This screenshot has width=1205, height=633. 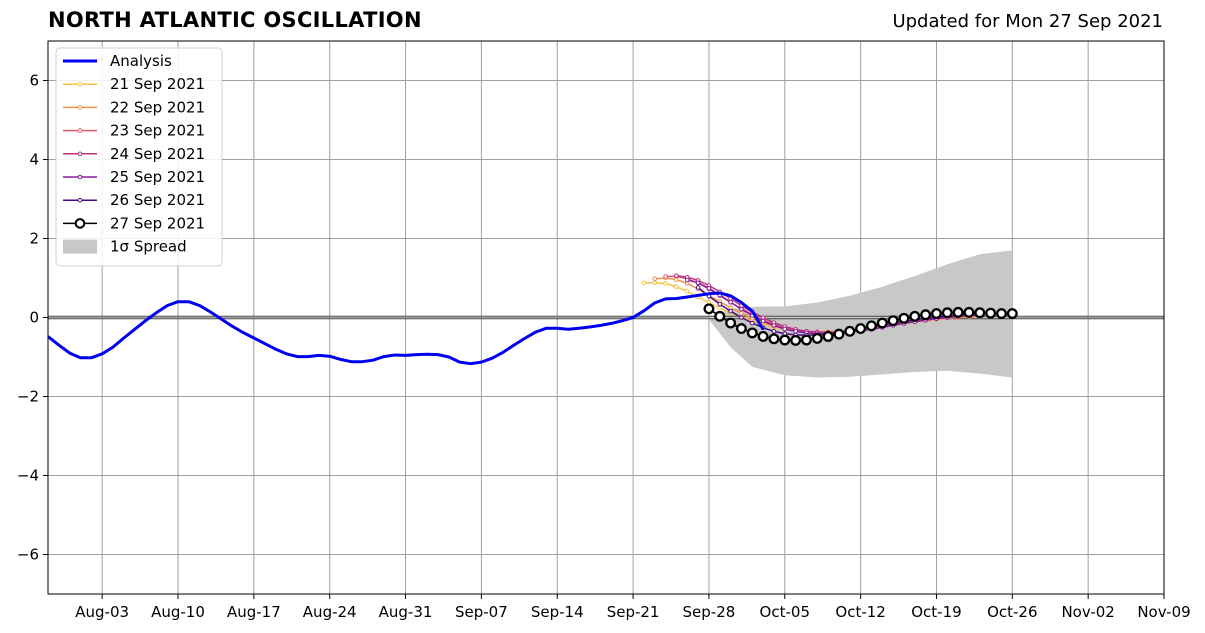 What do you see at coordinates (633, 612) in the screenshot?
I see `x-tick-label: Sep-21` at bounding box center [633, 612].